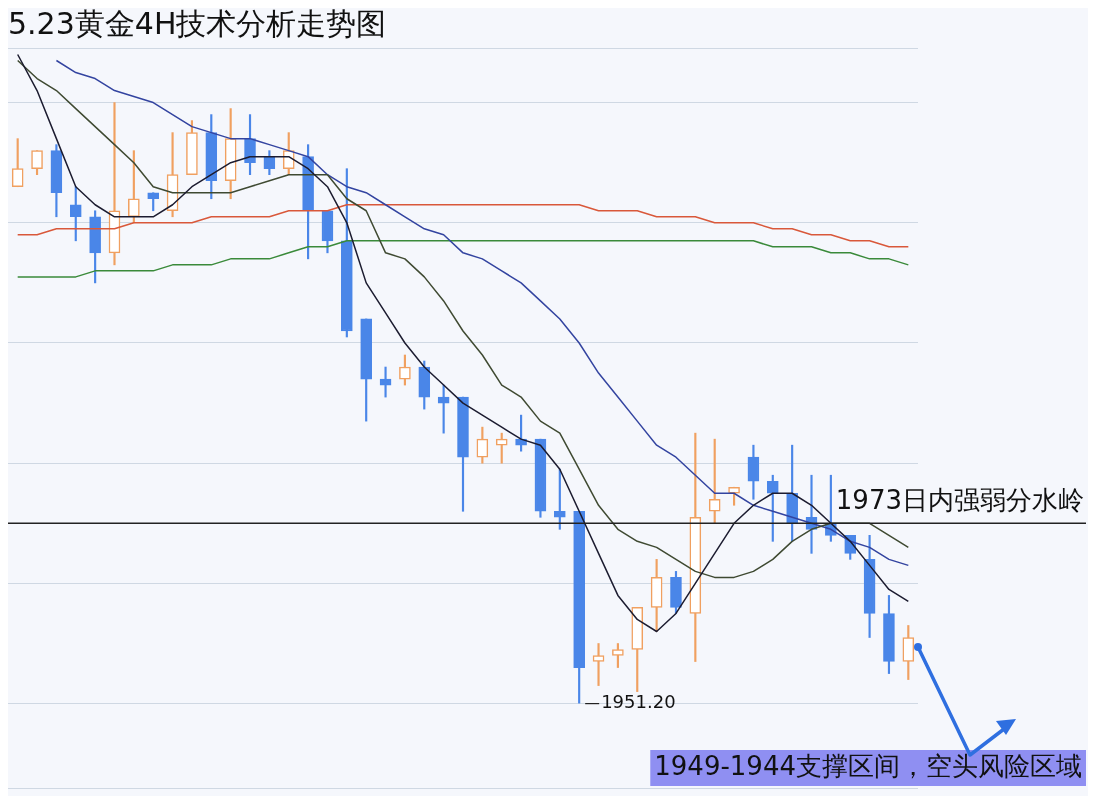 Image resolution: width=1100 pixels, height=810 pixels. I want to click on ref-line-label: 1973日内强弱分水岭, so click(959, 500).